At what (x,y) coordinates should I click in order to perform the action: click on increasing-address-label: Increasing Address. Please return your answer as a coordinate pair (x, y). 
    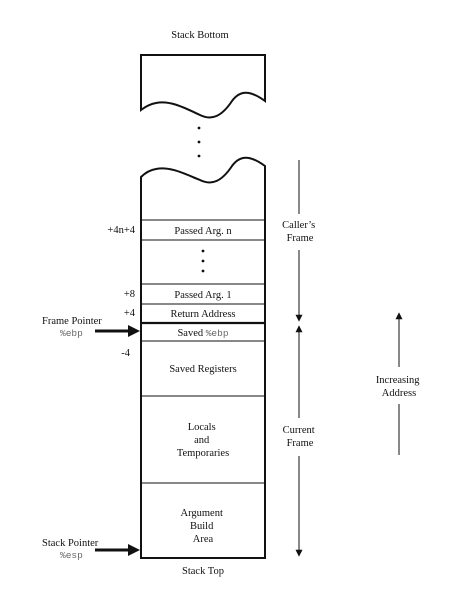
    Looking at the image, I should click on (399, 387).